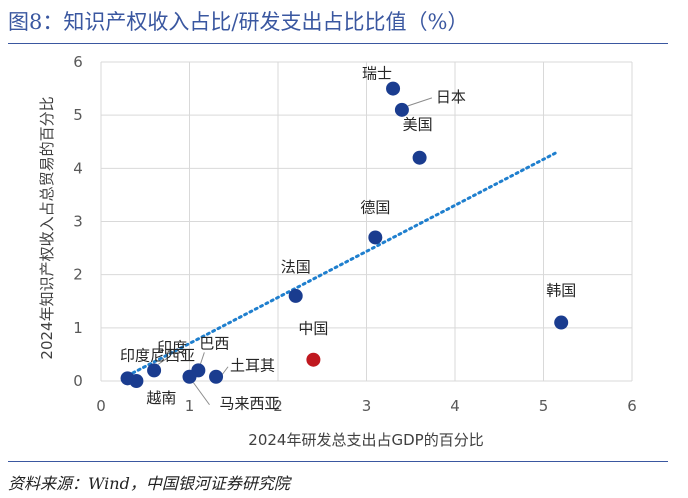 Image resolution: width=688 pixels, height=498 pixels. What do you see at coordinates (632, 406) in the screenshot?
I see `x-tick-label: 6` at bounding box center [632, 406].